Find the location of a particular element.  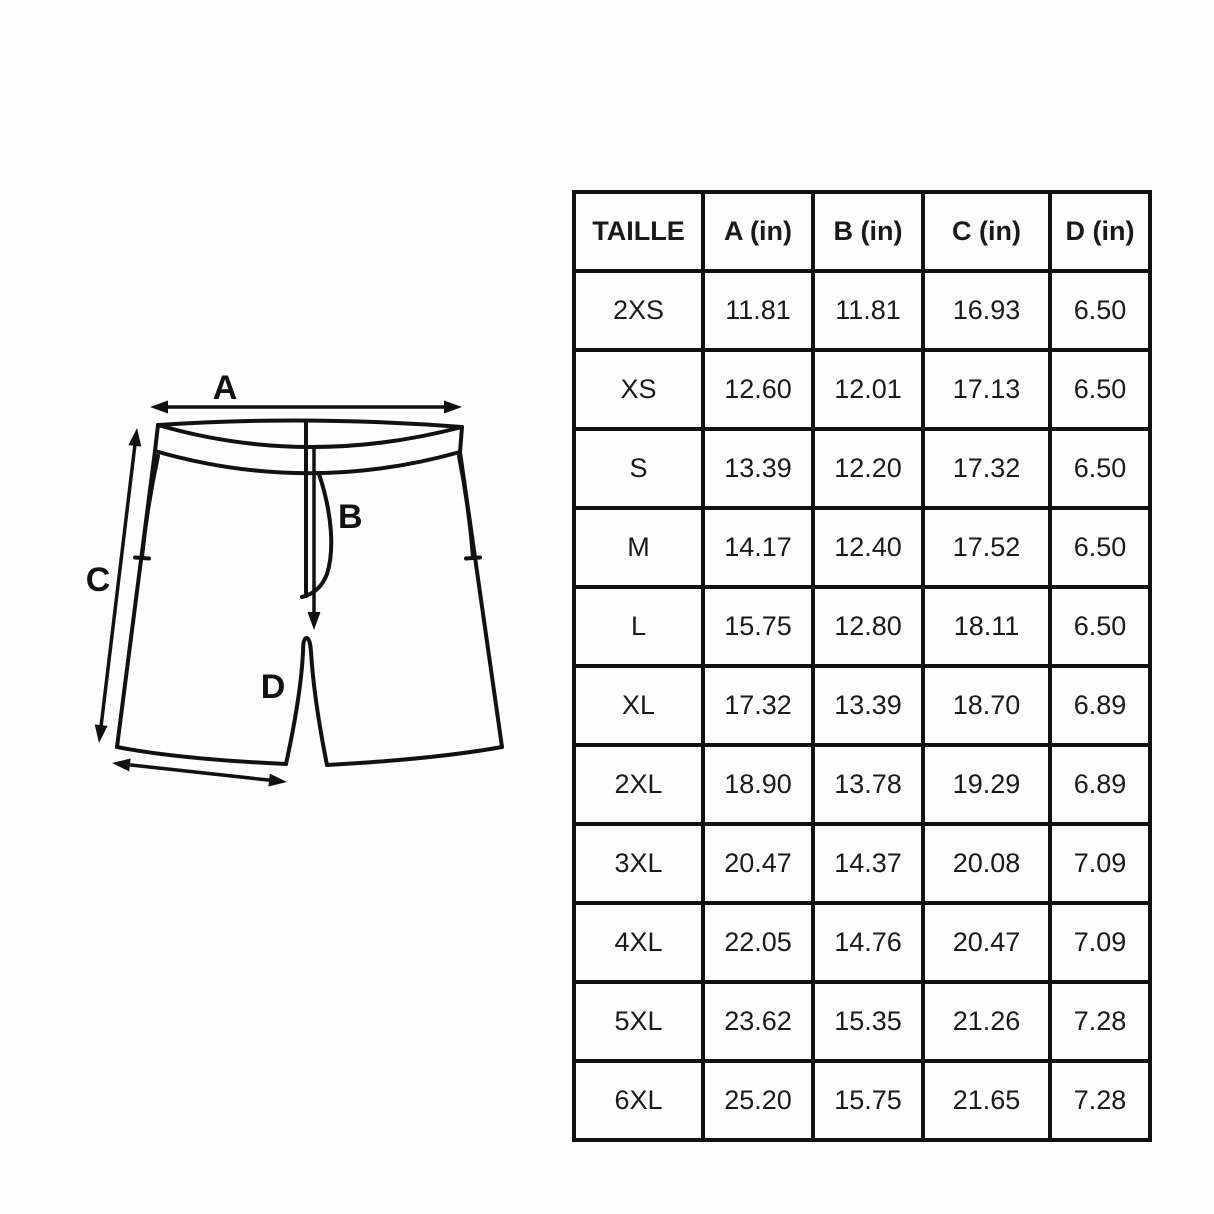

table-row: M 14.17 12.40 17.52 6.50 is located at coordinates (862, 547).